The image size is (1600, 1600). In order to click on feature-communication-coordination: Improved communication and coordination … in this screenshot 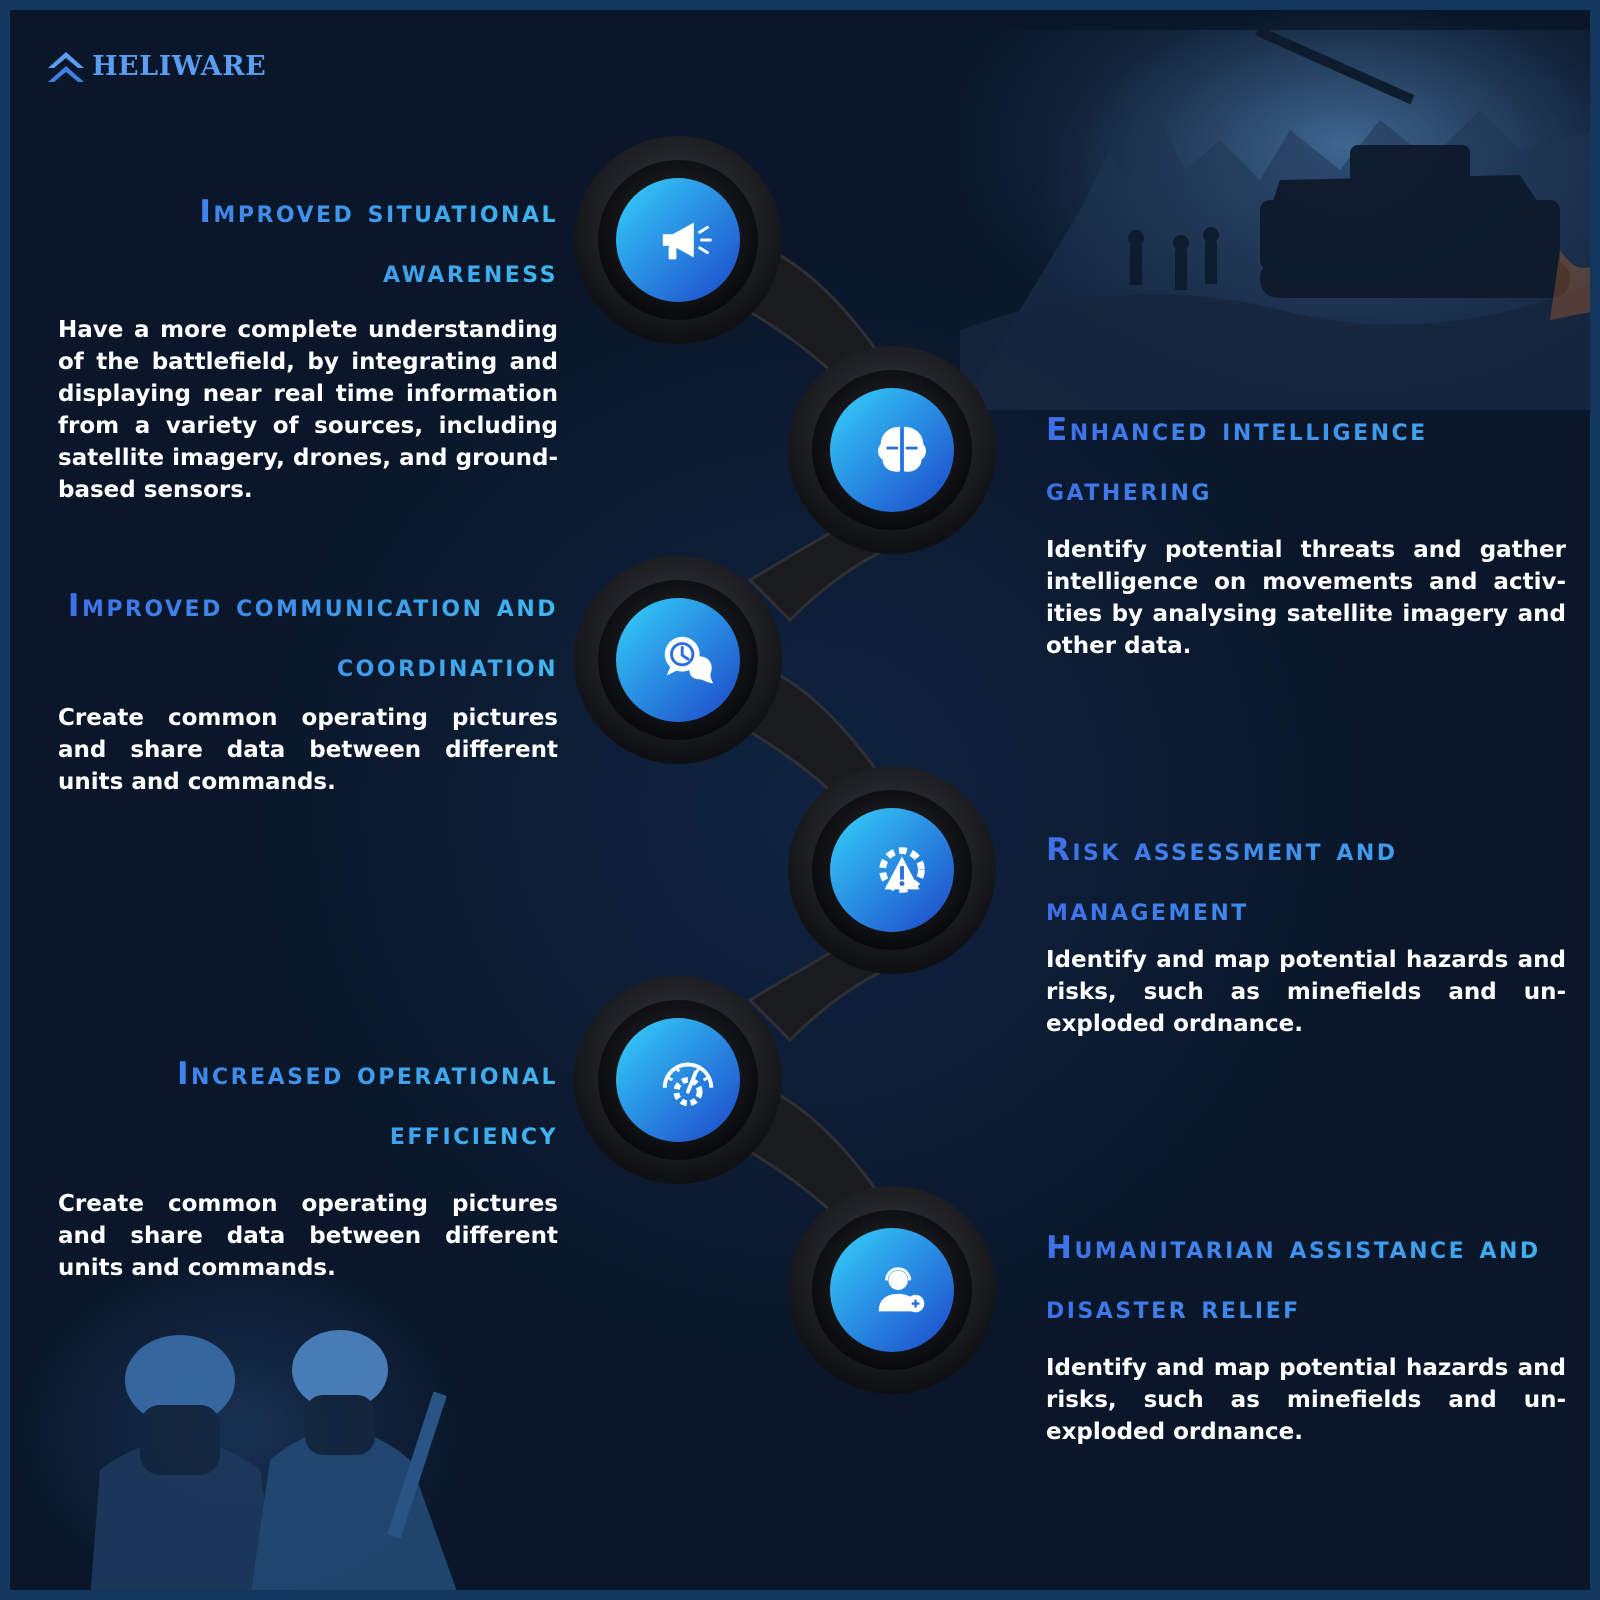, I will do `click(308, 687)`.